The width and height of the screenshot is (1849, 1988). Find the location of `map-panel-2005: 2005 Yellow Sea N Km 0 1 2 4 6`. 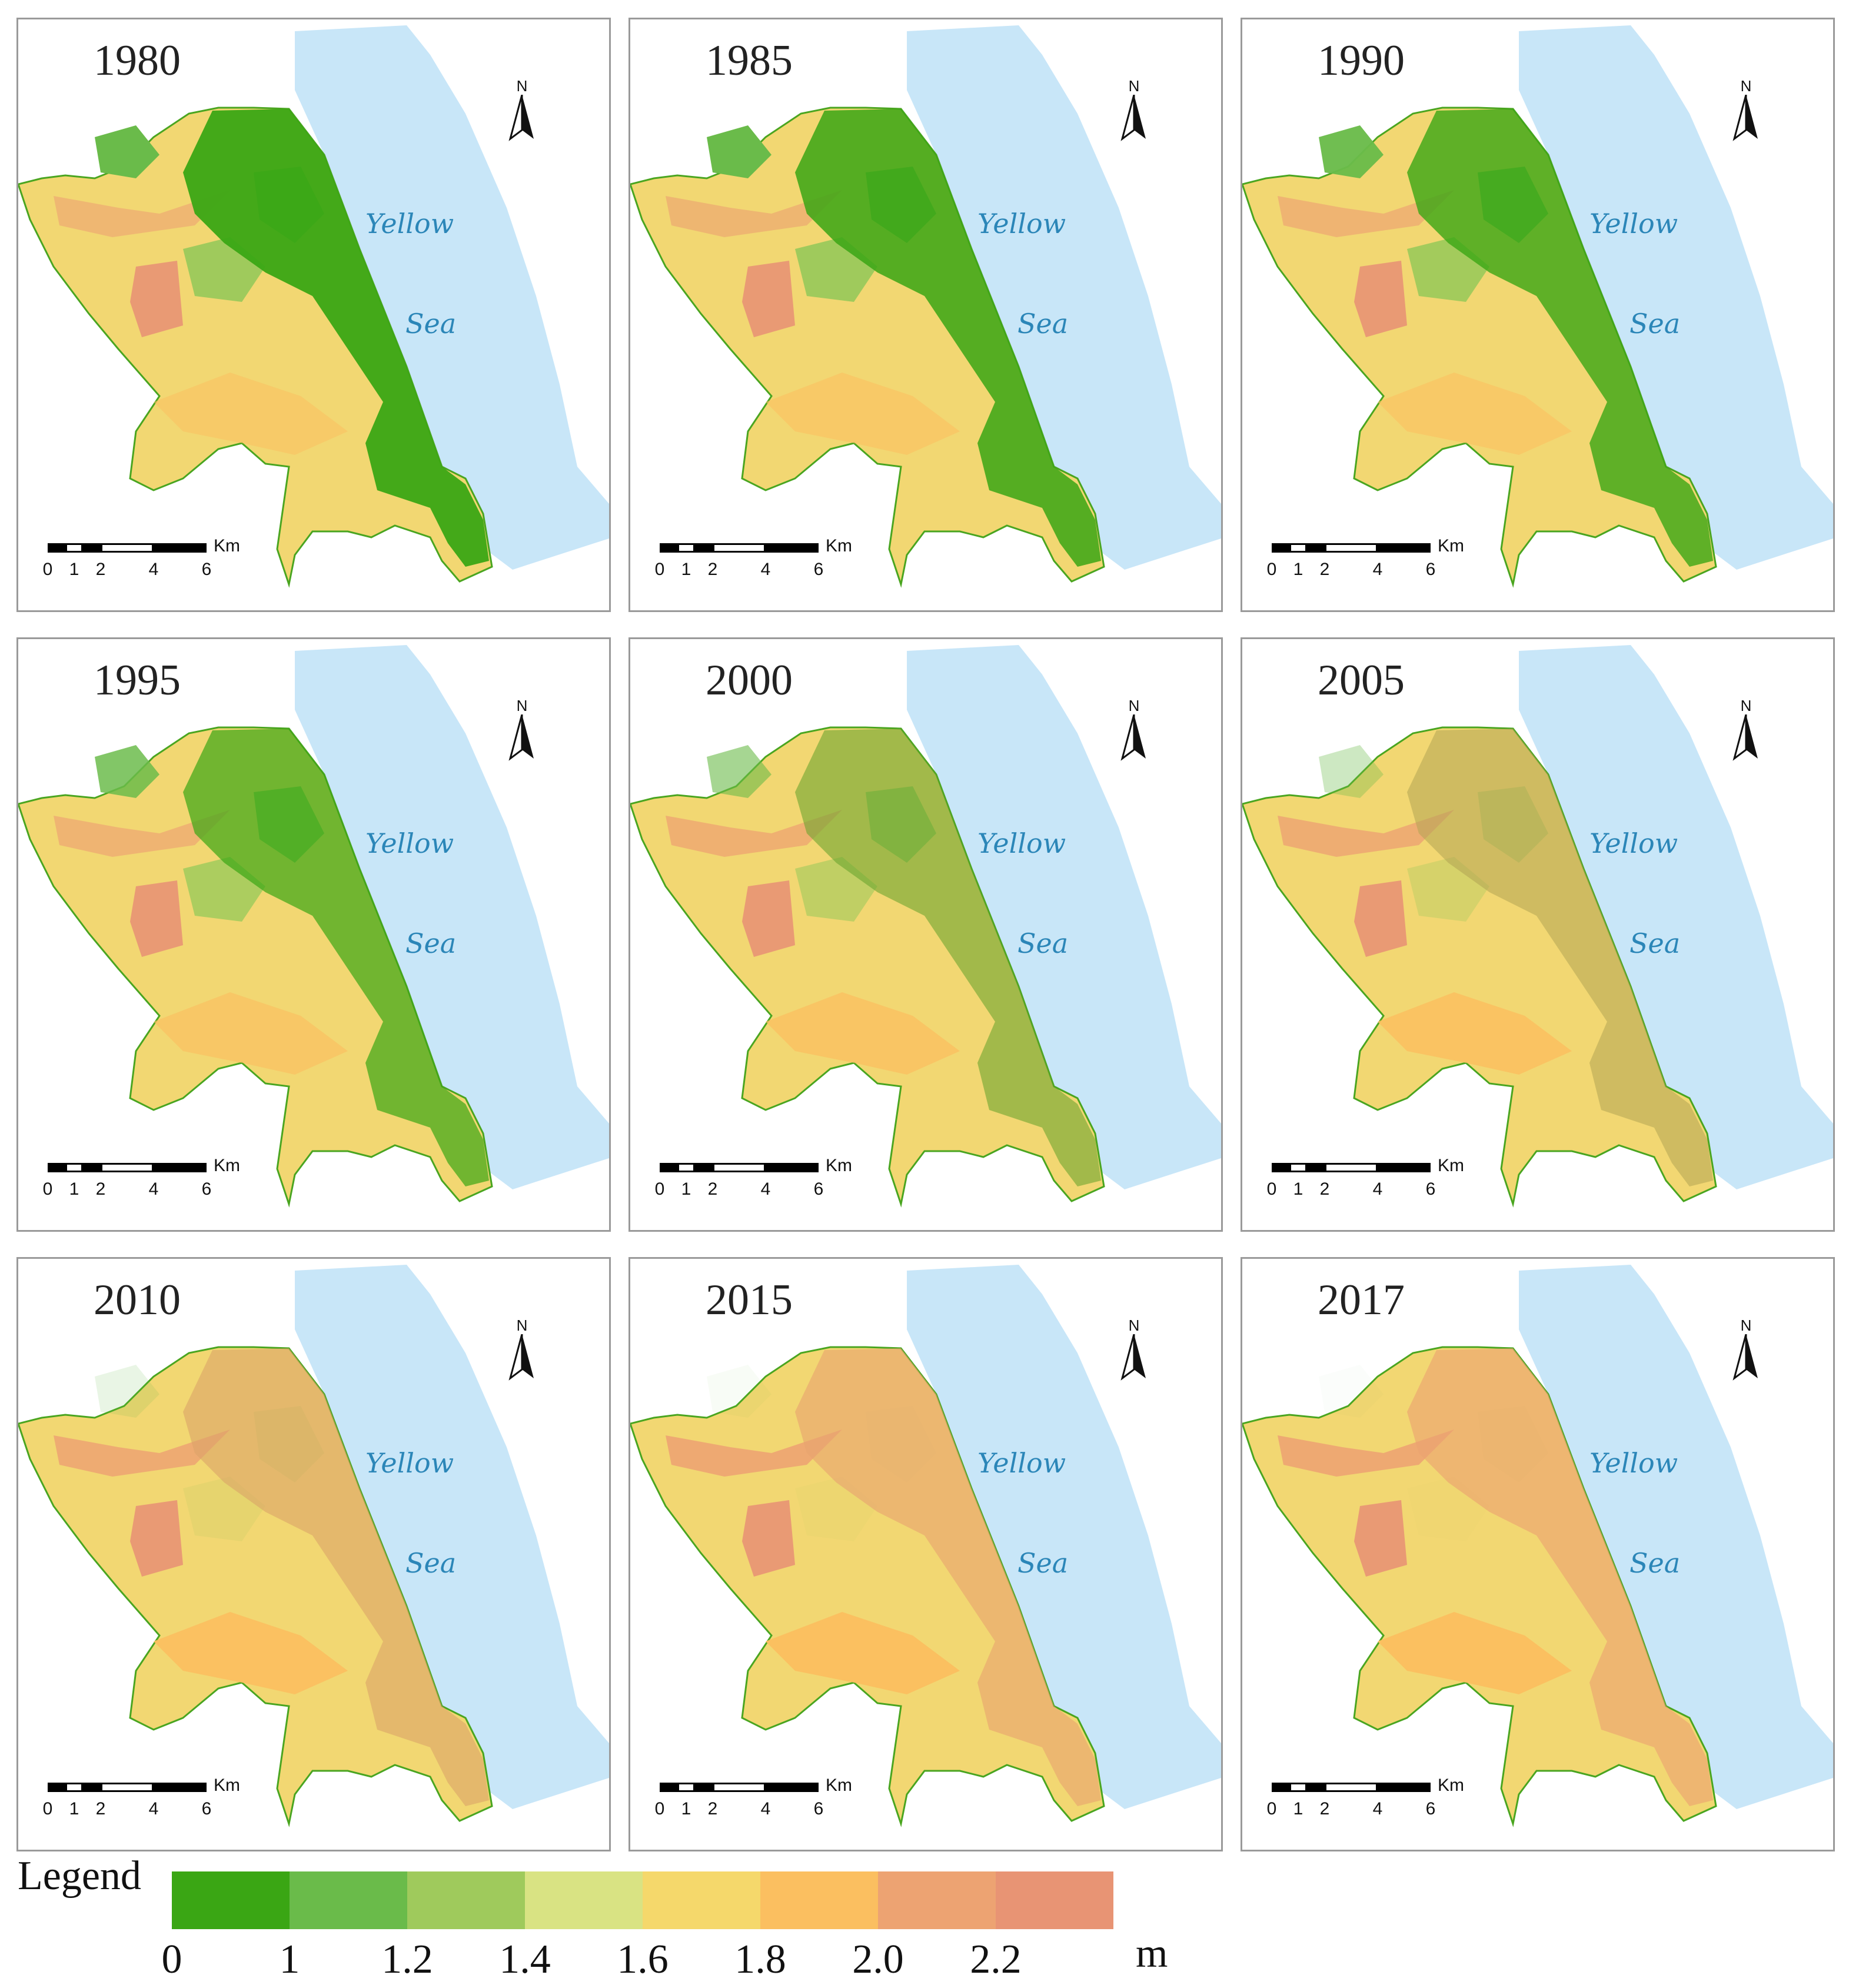

map-panel-2005: 2005 Yellow Sea N Km 0 1 2 4 6 is located at coordinates (1538, 934).